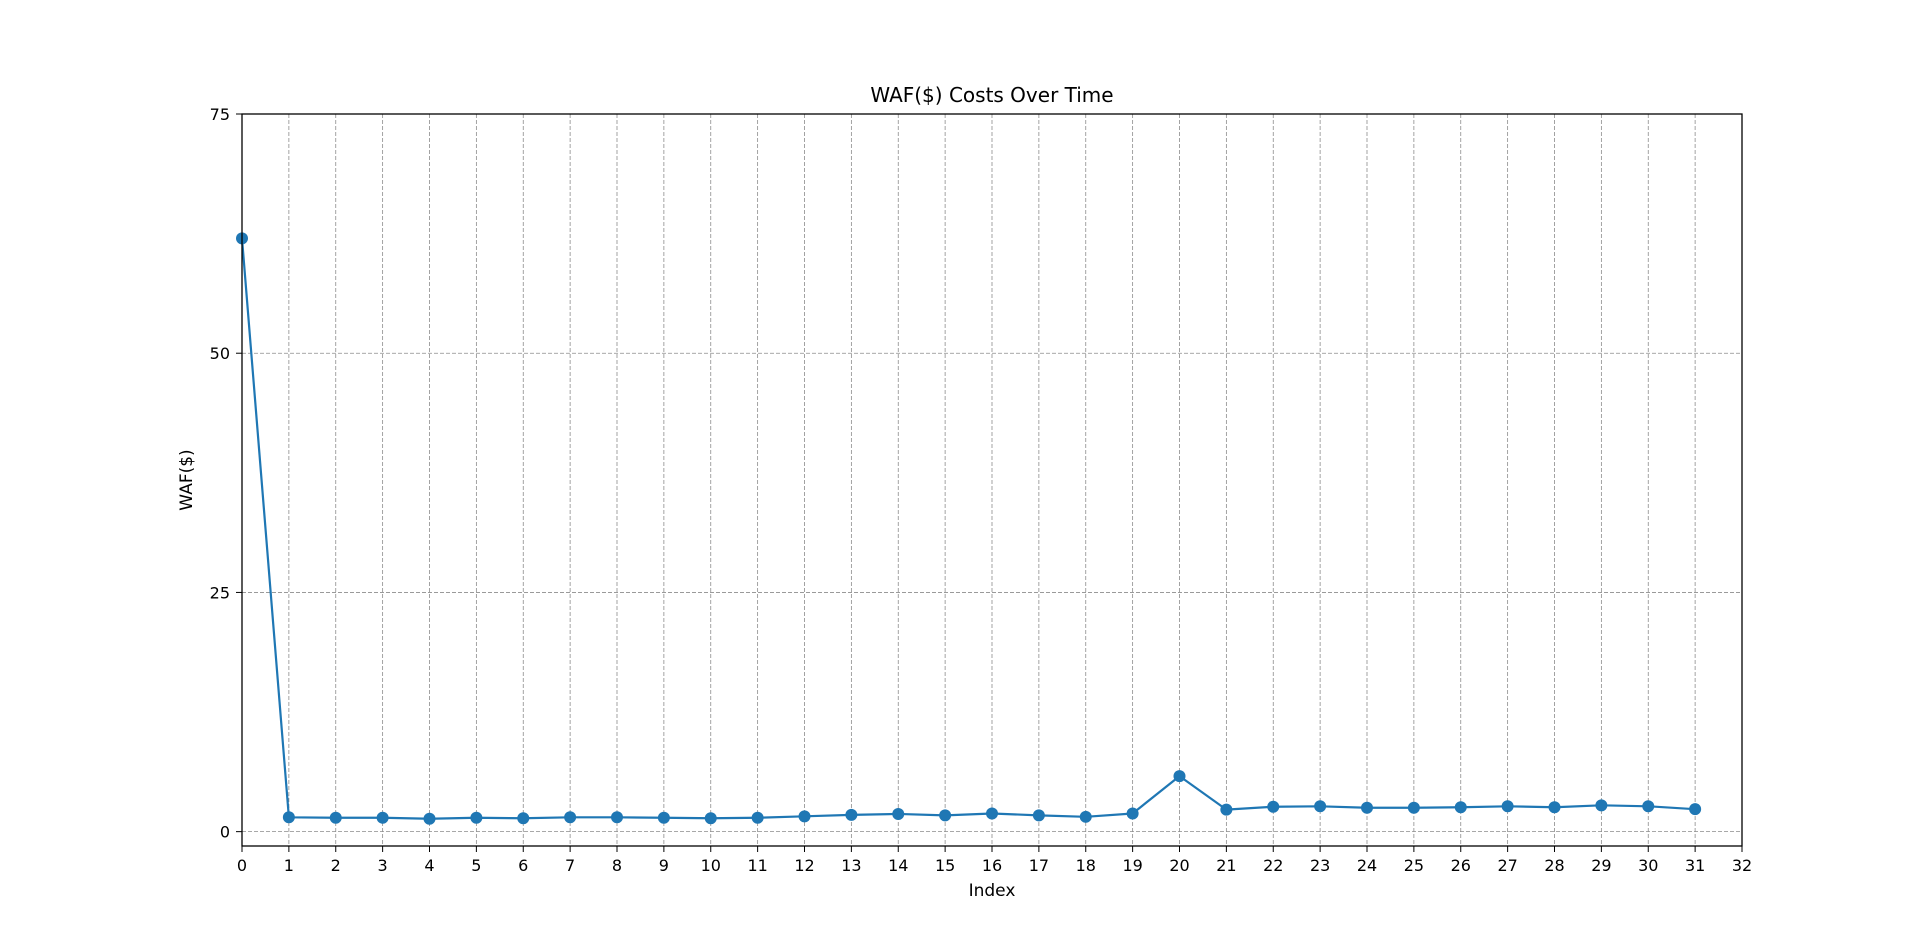  What do you see at coordinates (711, 865) in the screenshot?
I see `x-tick-label: 10` at bounding box center [711, 865].